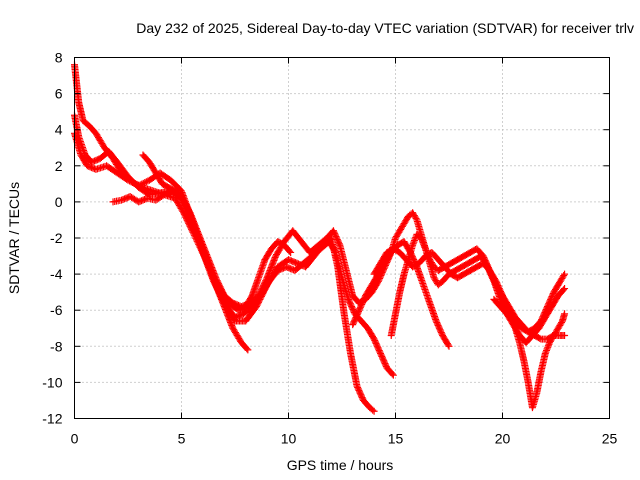 The image size is (640, 480). Describe the element at coordinates (340, 465) in the screenshot. I see `x-axis-label: GPS time / hours` at that location.